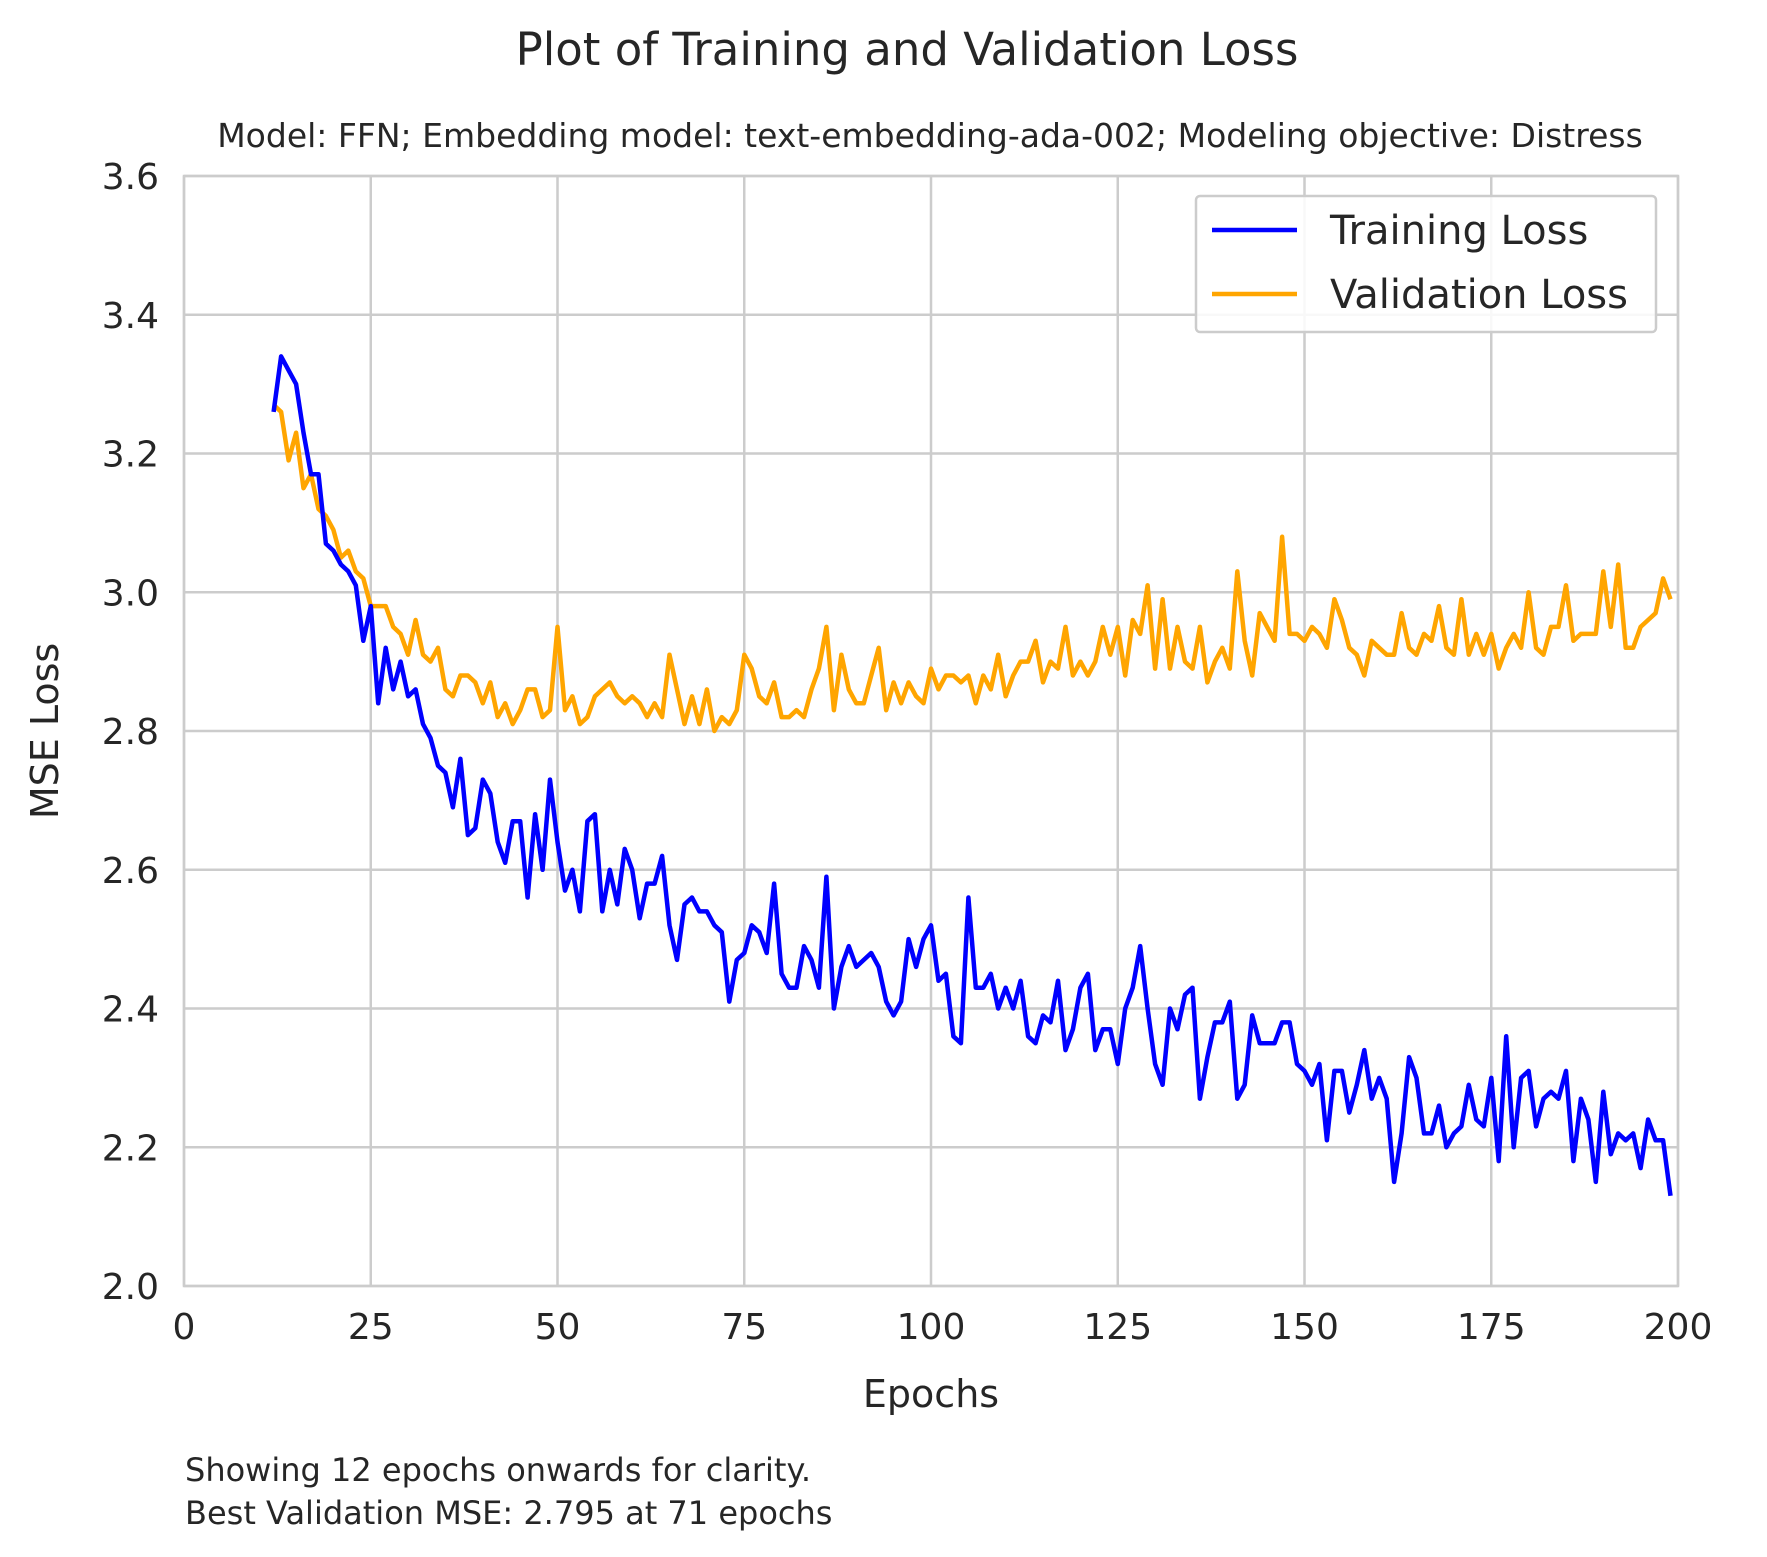 The height and width of the screenshot is (1557, 1767). Describe the element at coordinates (130, 1287) in the screenshot. I see `y-tick-label: 2.0` at that location.